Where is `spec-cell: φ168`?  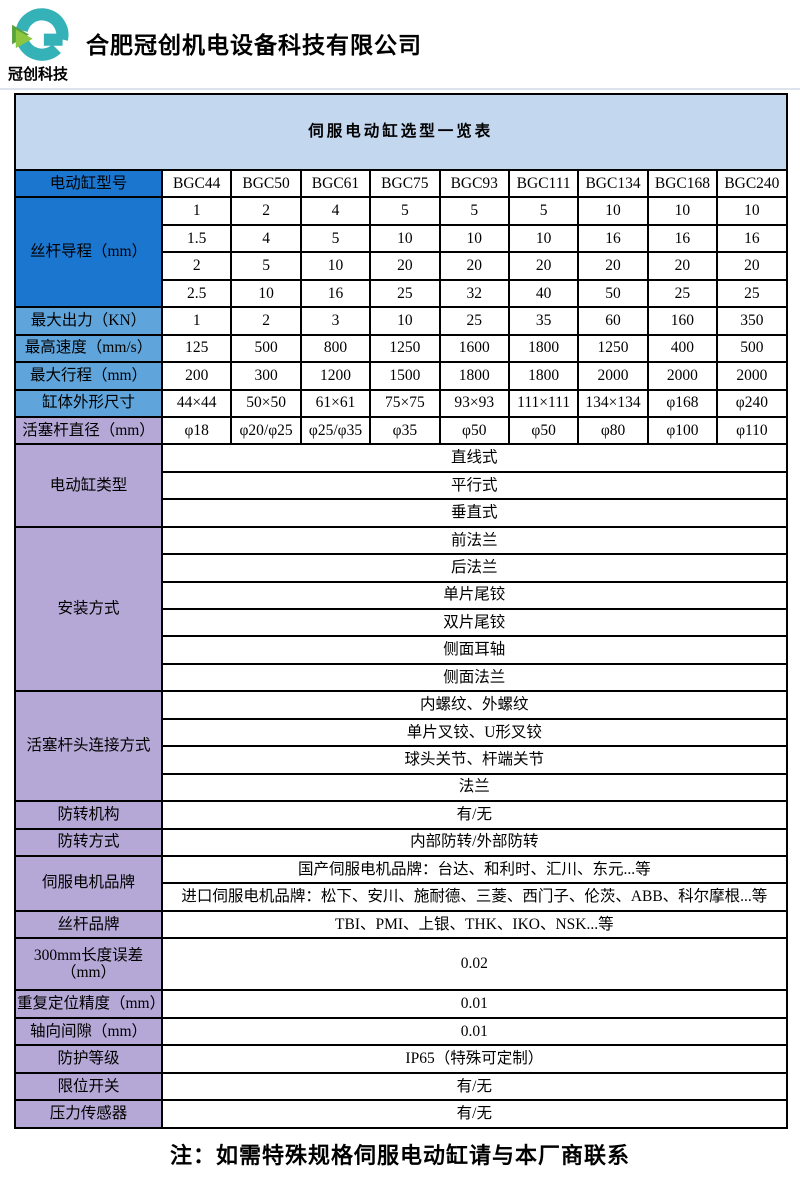
spec-cell: φ168 is located at coordinates (682, 403).